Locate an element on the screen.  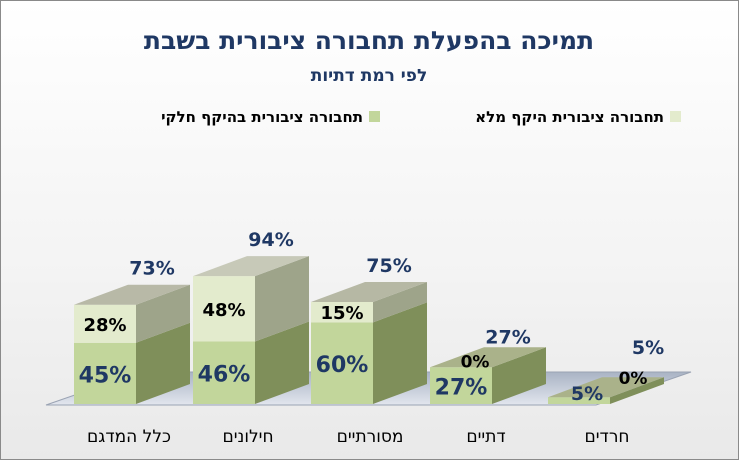
bar-group-1: 46% 48% 94% is located at coordinates (251, 316).